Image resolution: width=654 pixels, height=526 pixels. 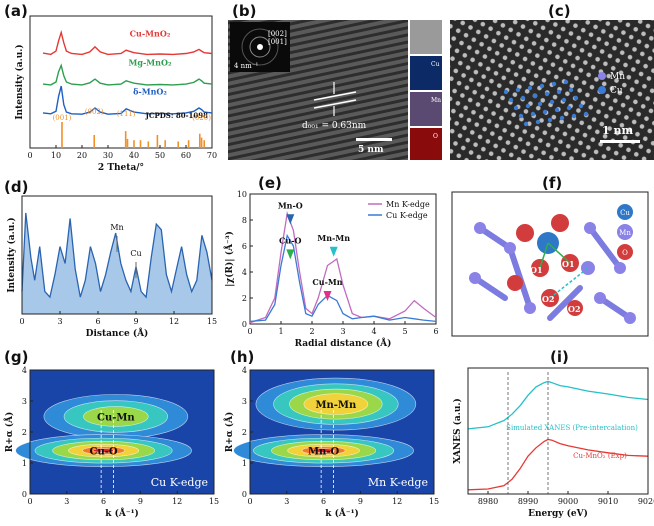 What do you see at coordinates (244, 246) in the screenshot?
I see `exafs-ytick-label: 6` at bounding box center [244, 246].